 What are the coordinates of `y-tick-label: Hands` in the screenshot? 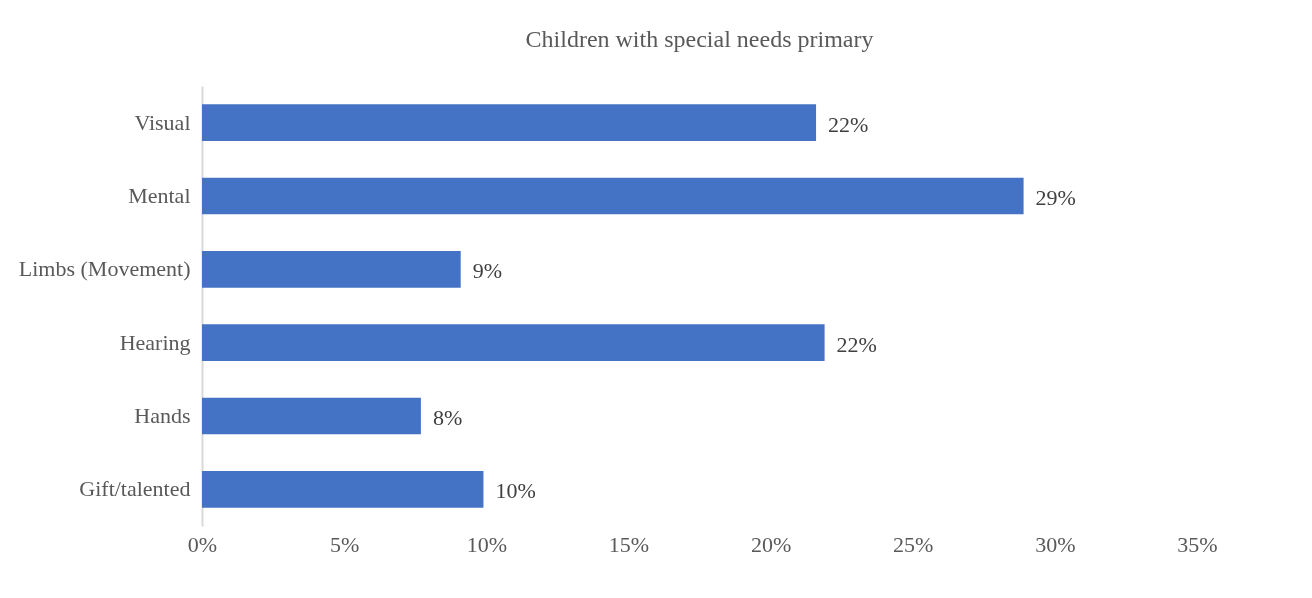 It's located at (162, 415).